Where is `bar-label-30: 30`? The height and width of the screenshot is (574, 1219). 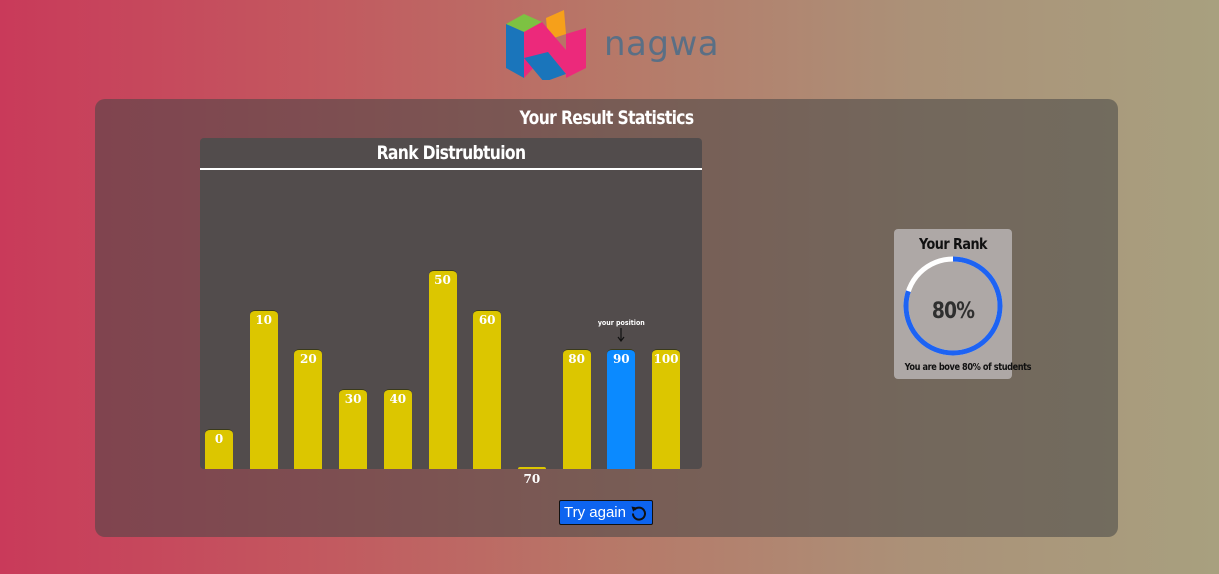
bar-label-30: 30 is located at coordinates (353, 399).